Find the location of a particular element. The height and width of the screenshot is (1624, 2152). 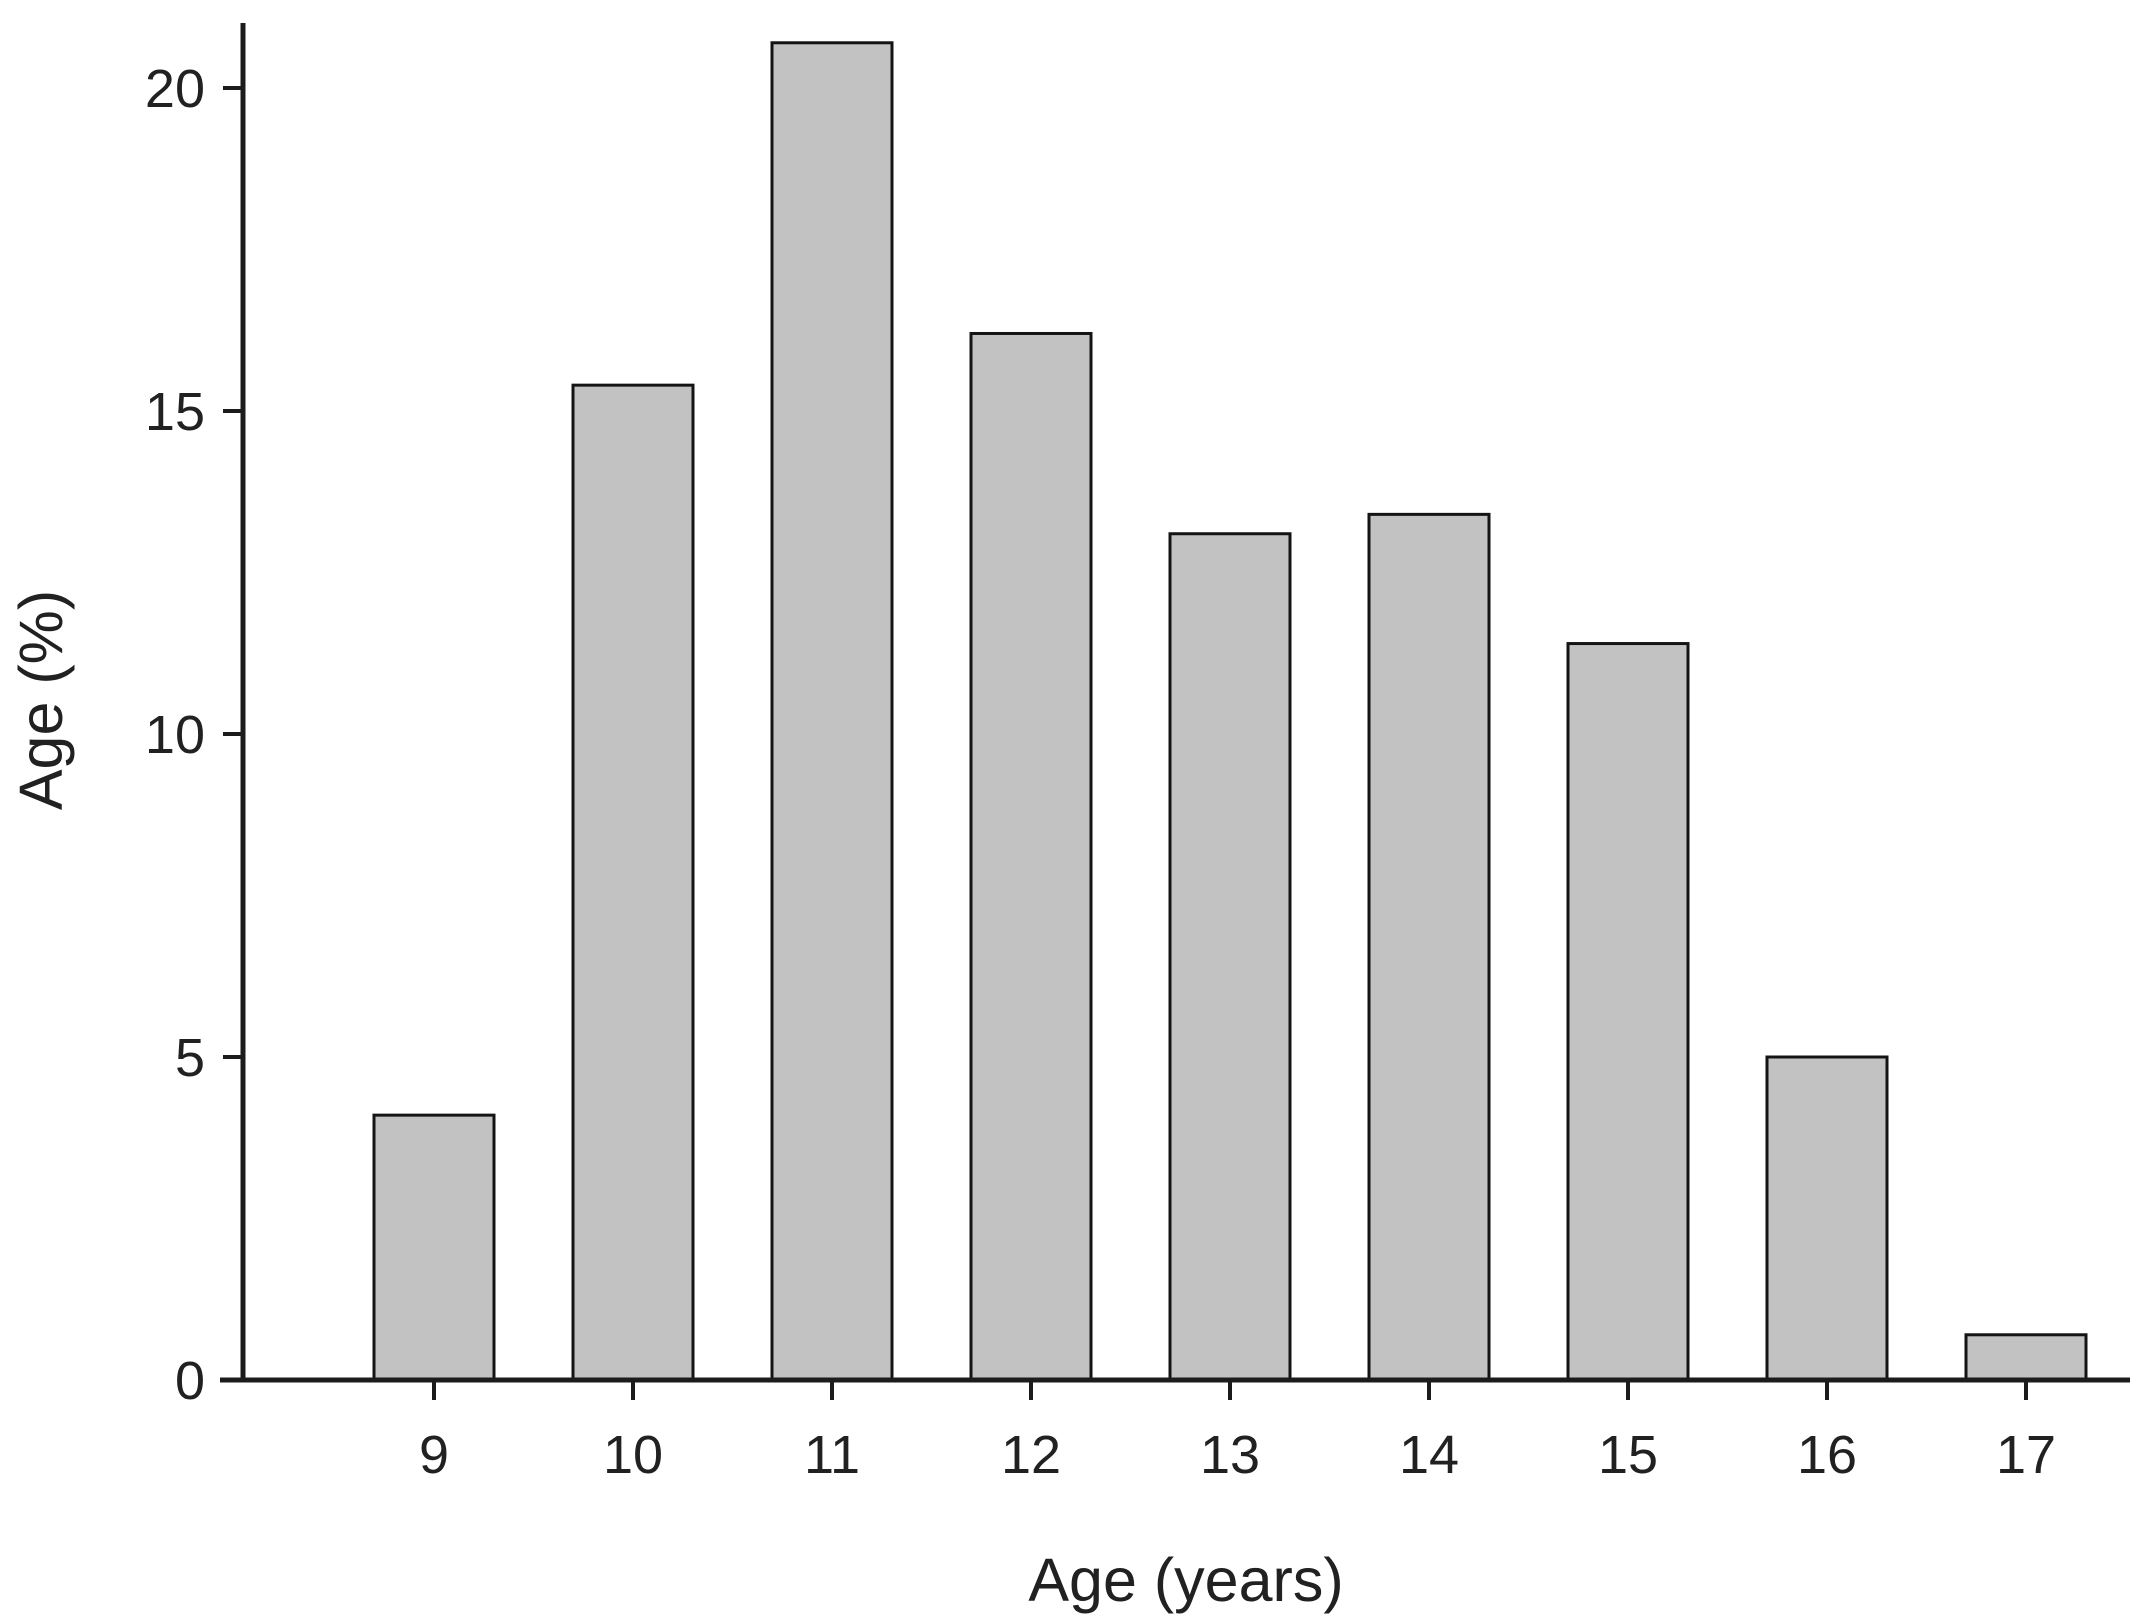

y-tick-label: 10 is located at coordinates (175, 735).